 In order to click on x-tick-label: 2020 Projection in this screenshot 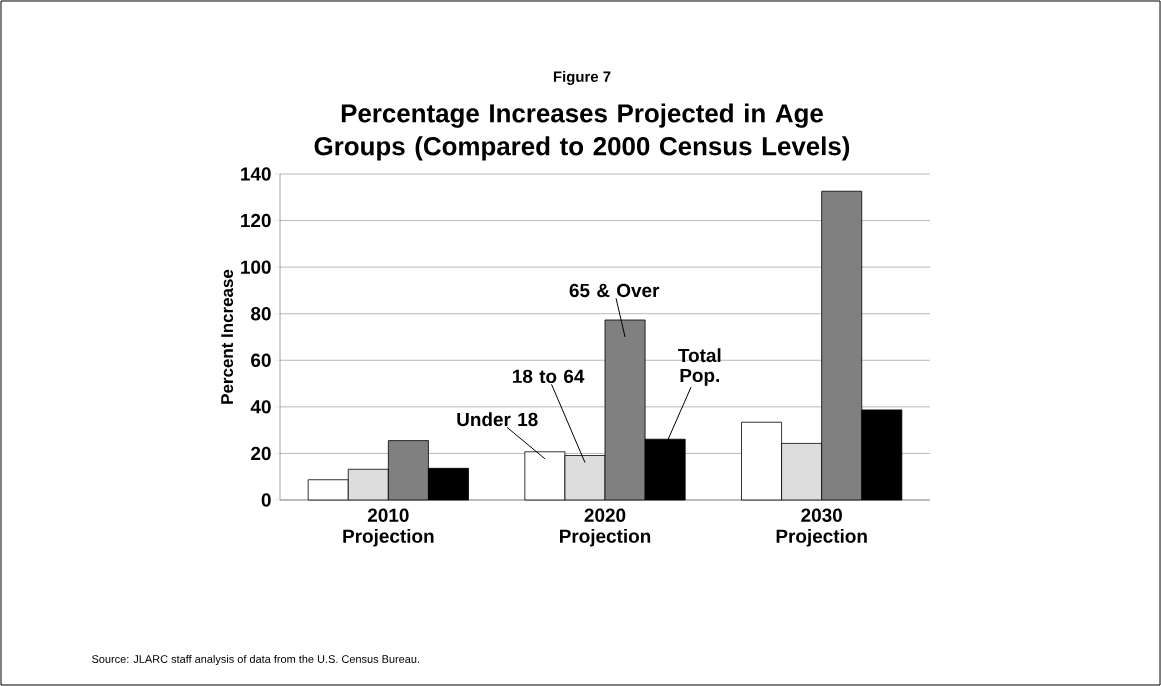, I will do `click(605, 527)`.